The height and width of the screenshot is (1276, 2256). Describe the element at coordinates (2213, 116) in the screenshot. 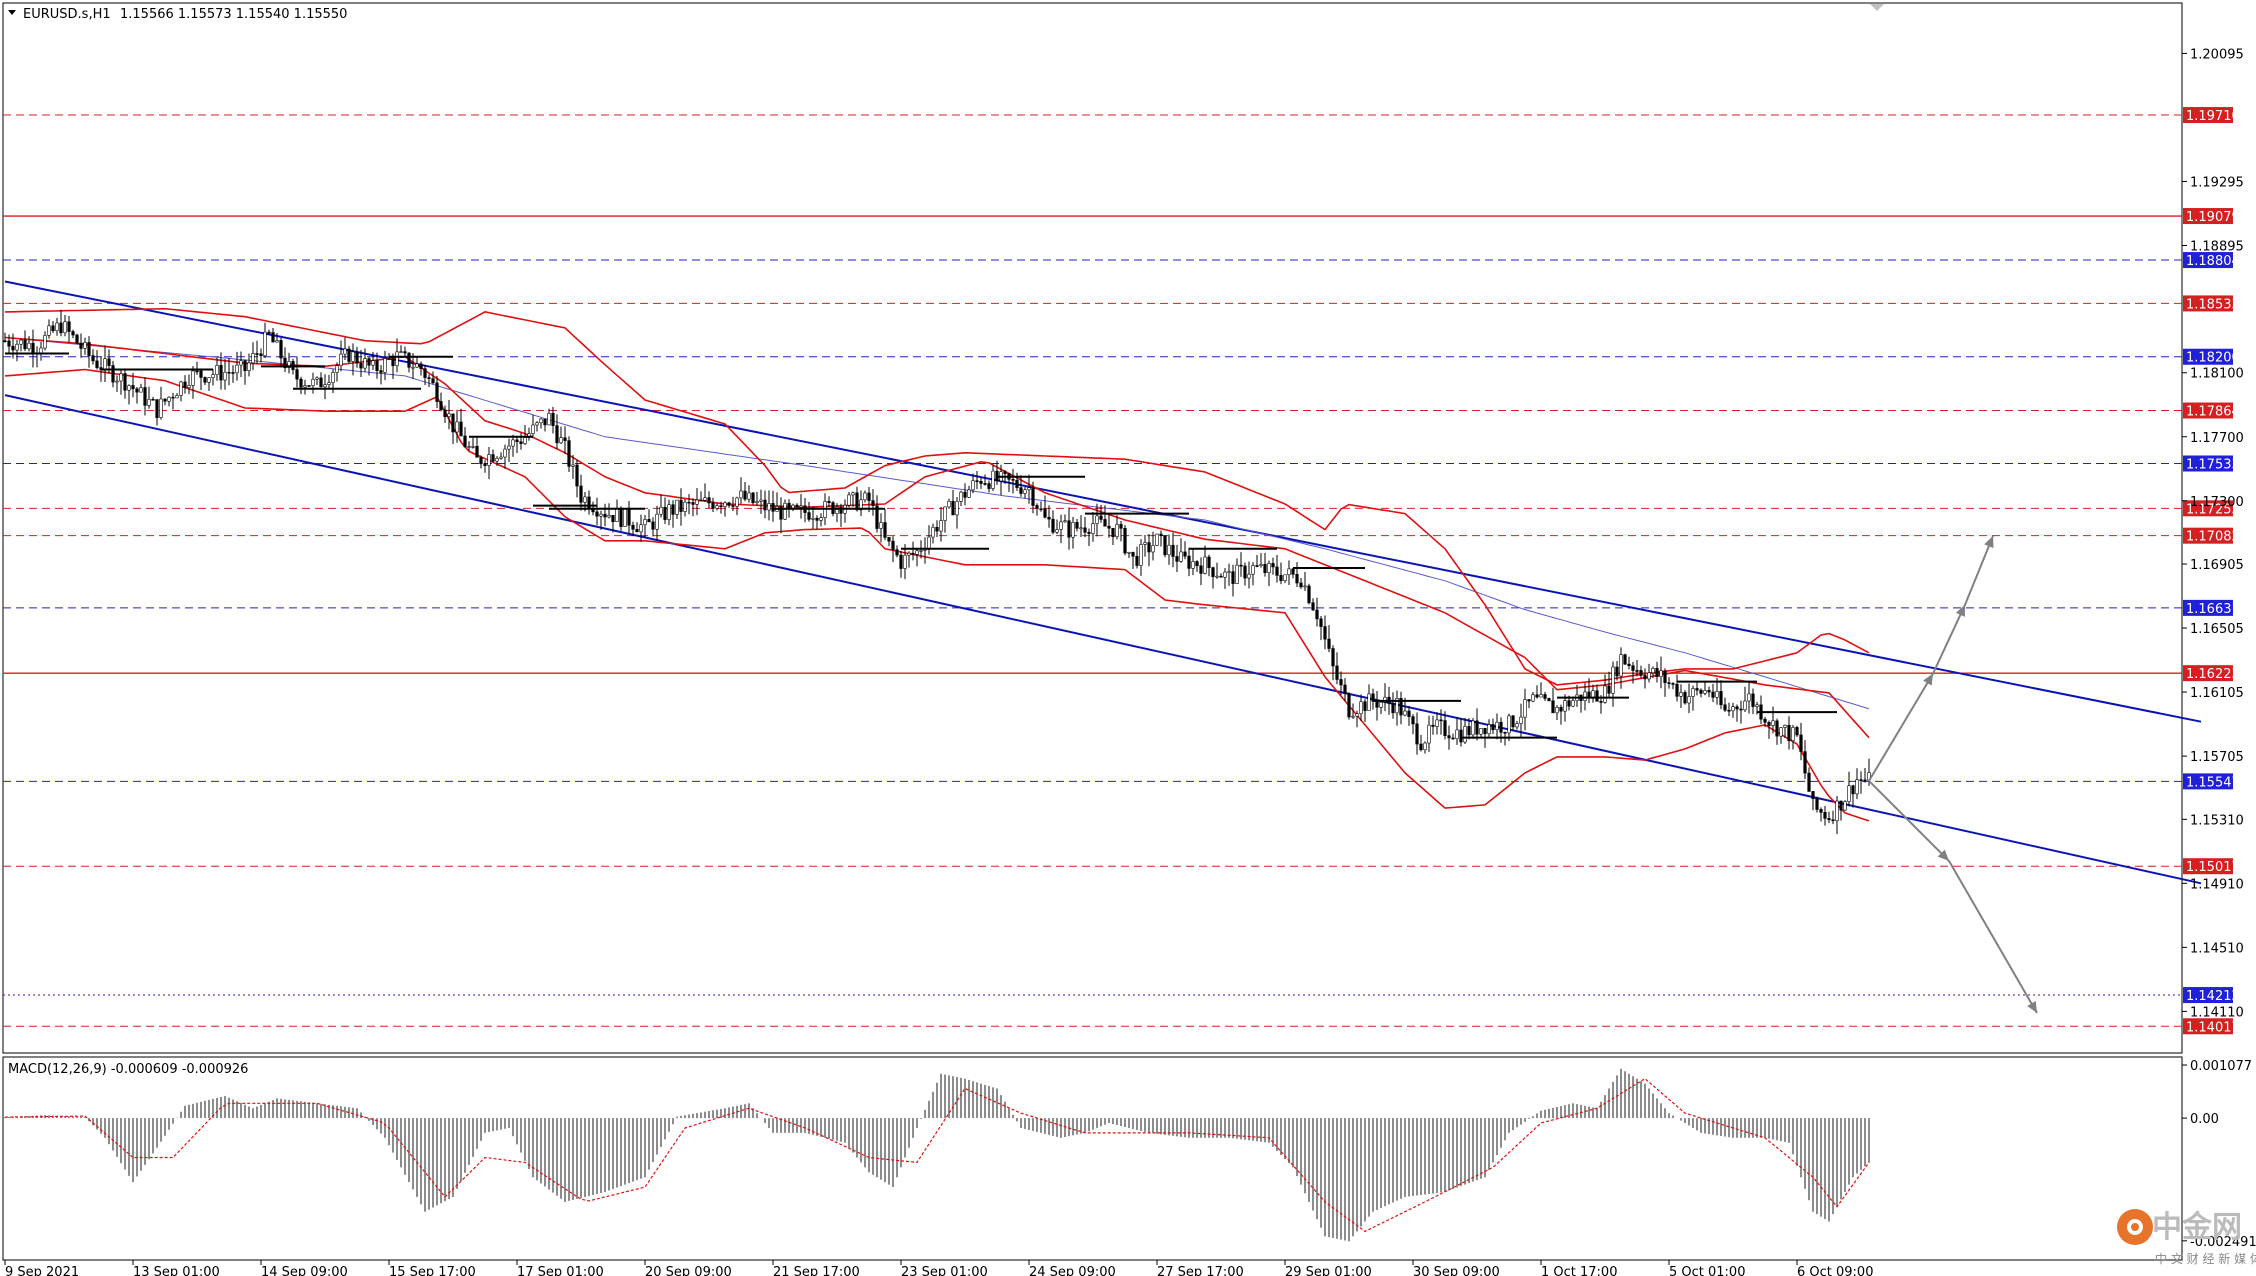

I see `level-tag-label: 1.19710` at that location.